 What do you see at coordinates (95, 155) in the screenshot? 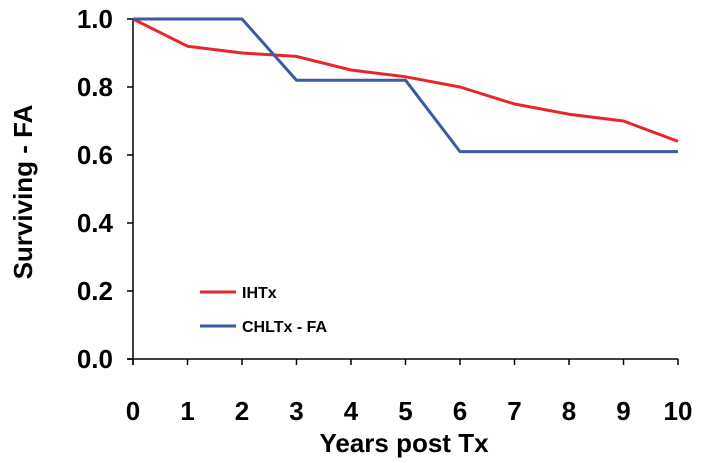
I see `y-tick-label: 0.6` at bounding box center [95, 155].